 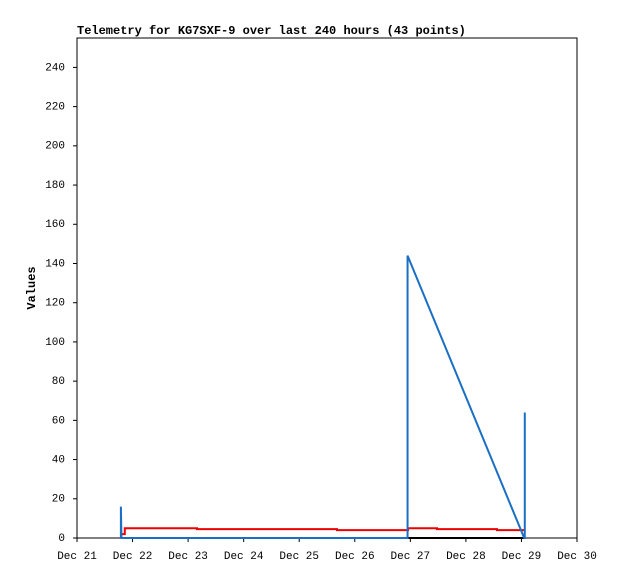 I want to click on y-tick-label: 200, so click(x=55, y=147).